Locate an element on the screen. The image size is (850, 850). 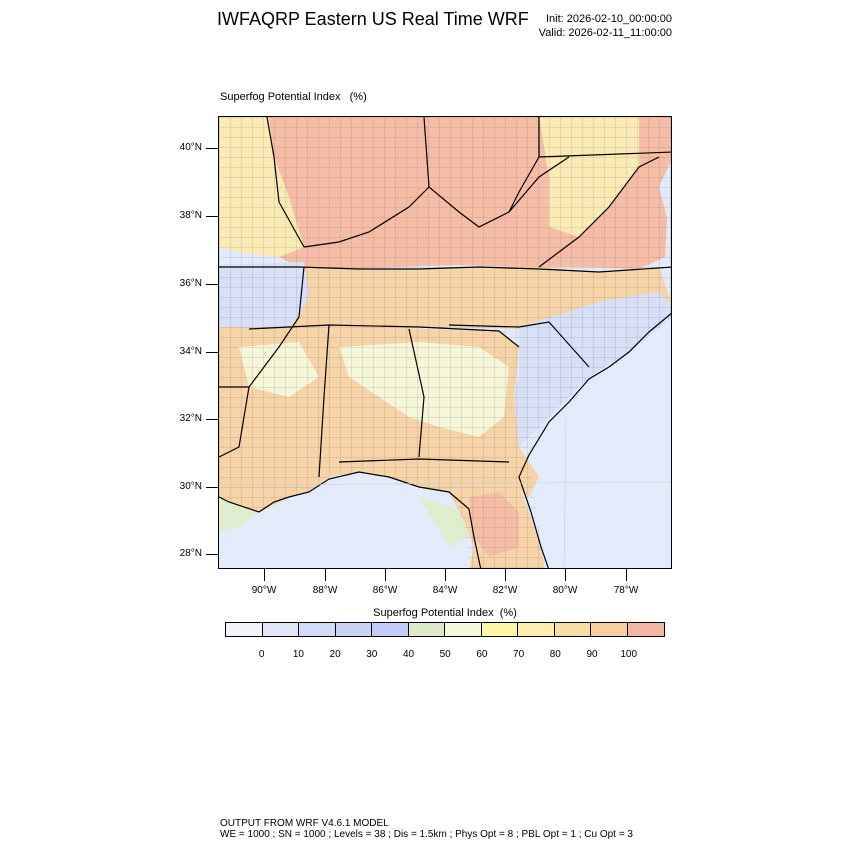
graticule-lon is located at coordinates (565, 492).